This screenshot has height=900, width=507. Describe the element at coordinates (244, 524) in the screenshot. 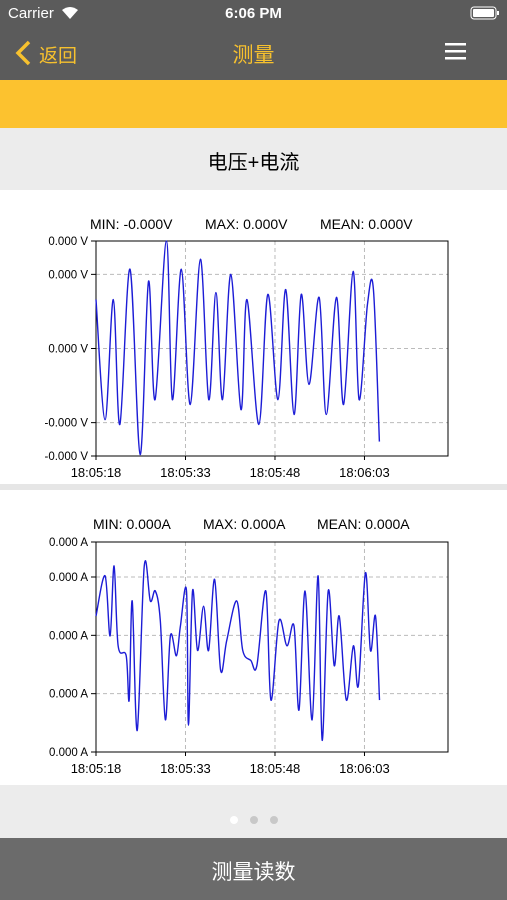

I see `stat-label: MAX: 0.000A` at that location.